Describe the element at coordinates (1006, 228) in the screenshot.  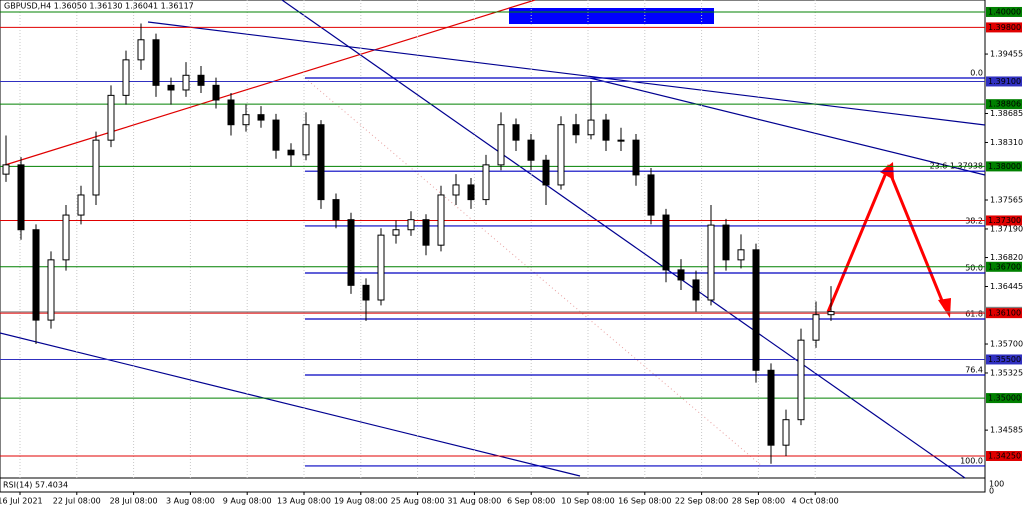
I see `y-tick-label: 1.37190` at that location.